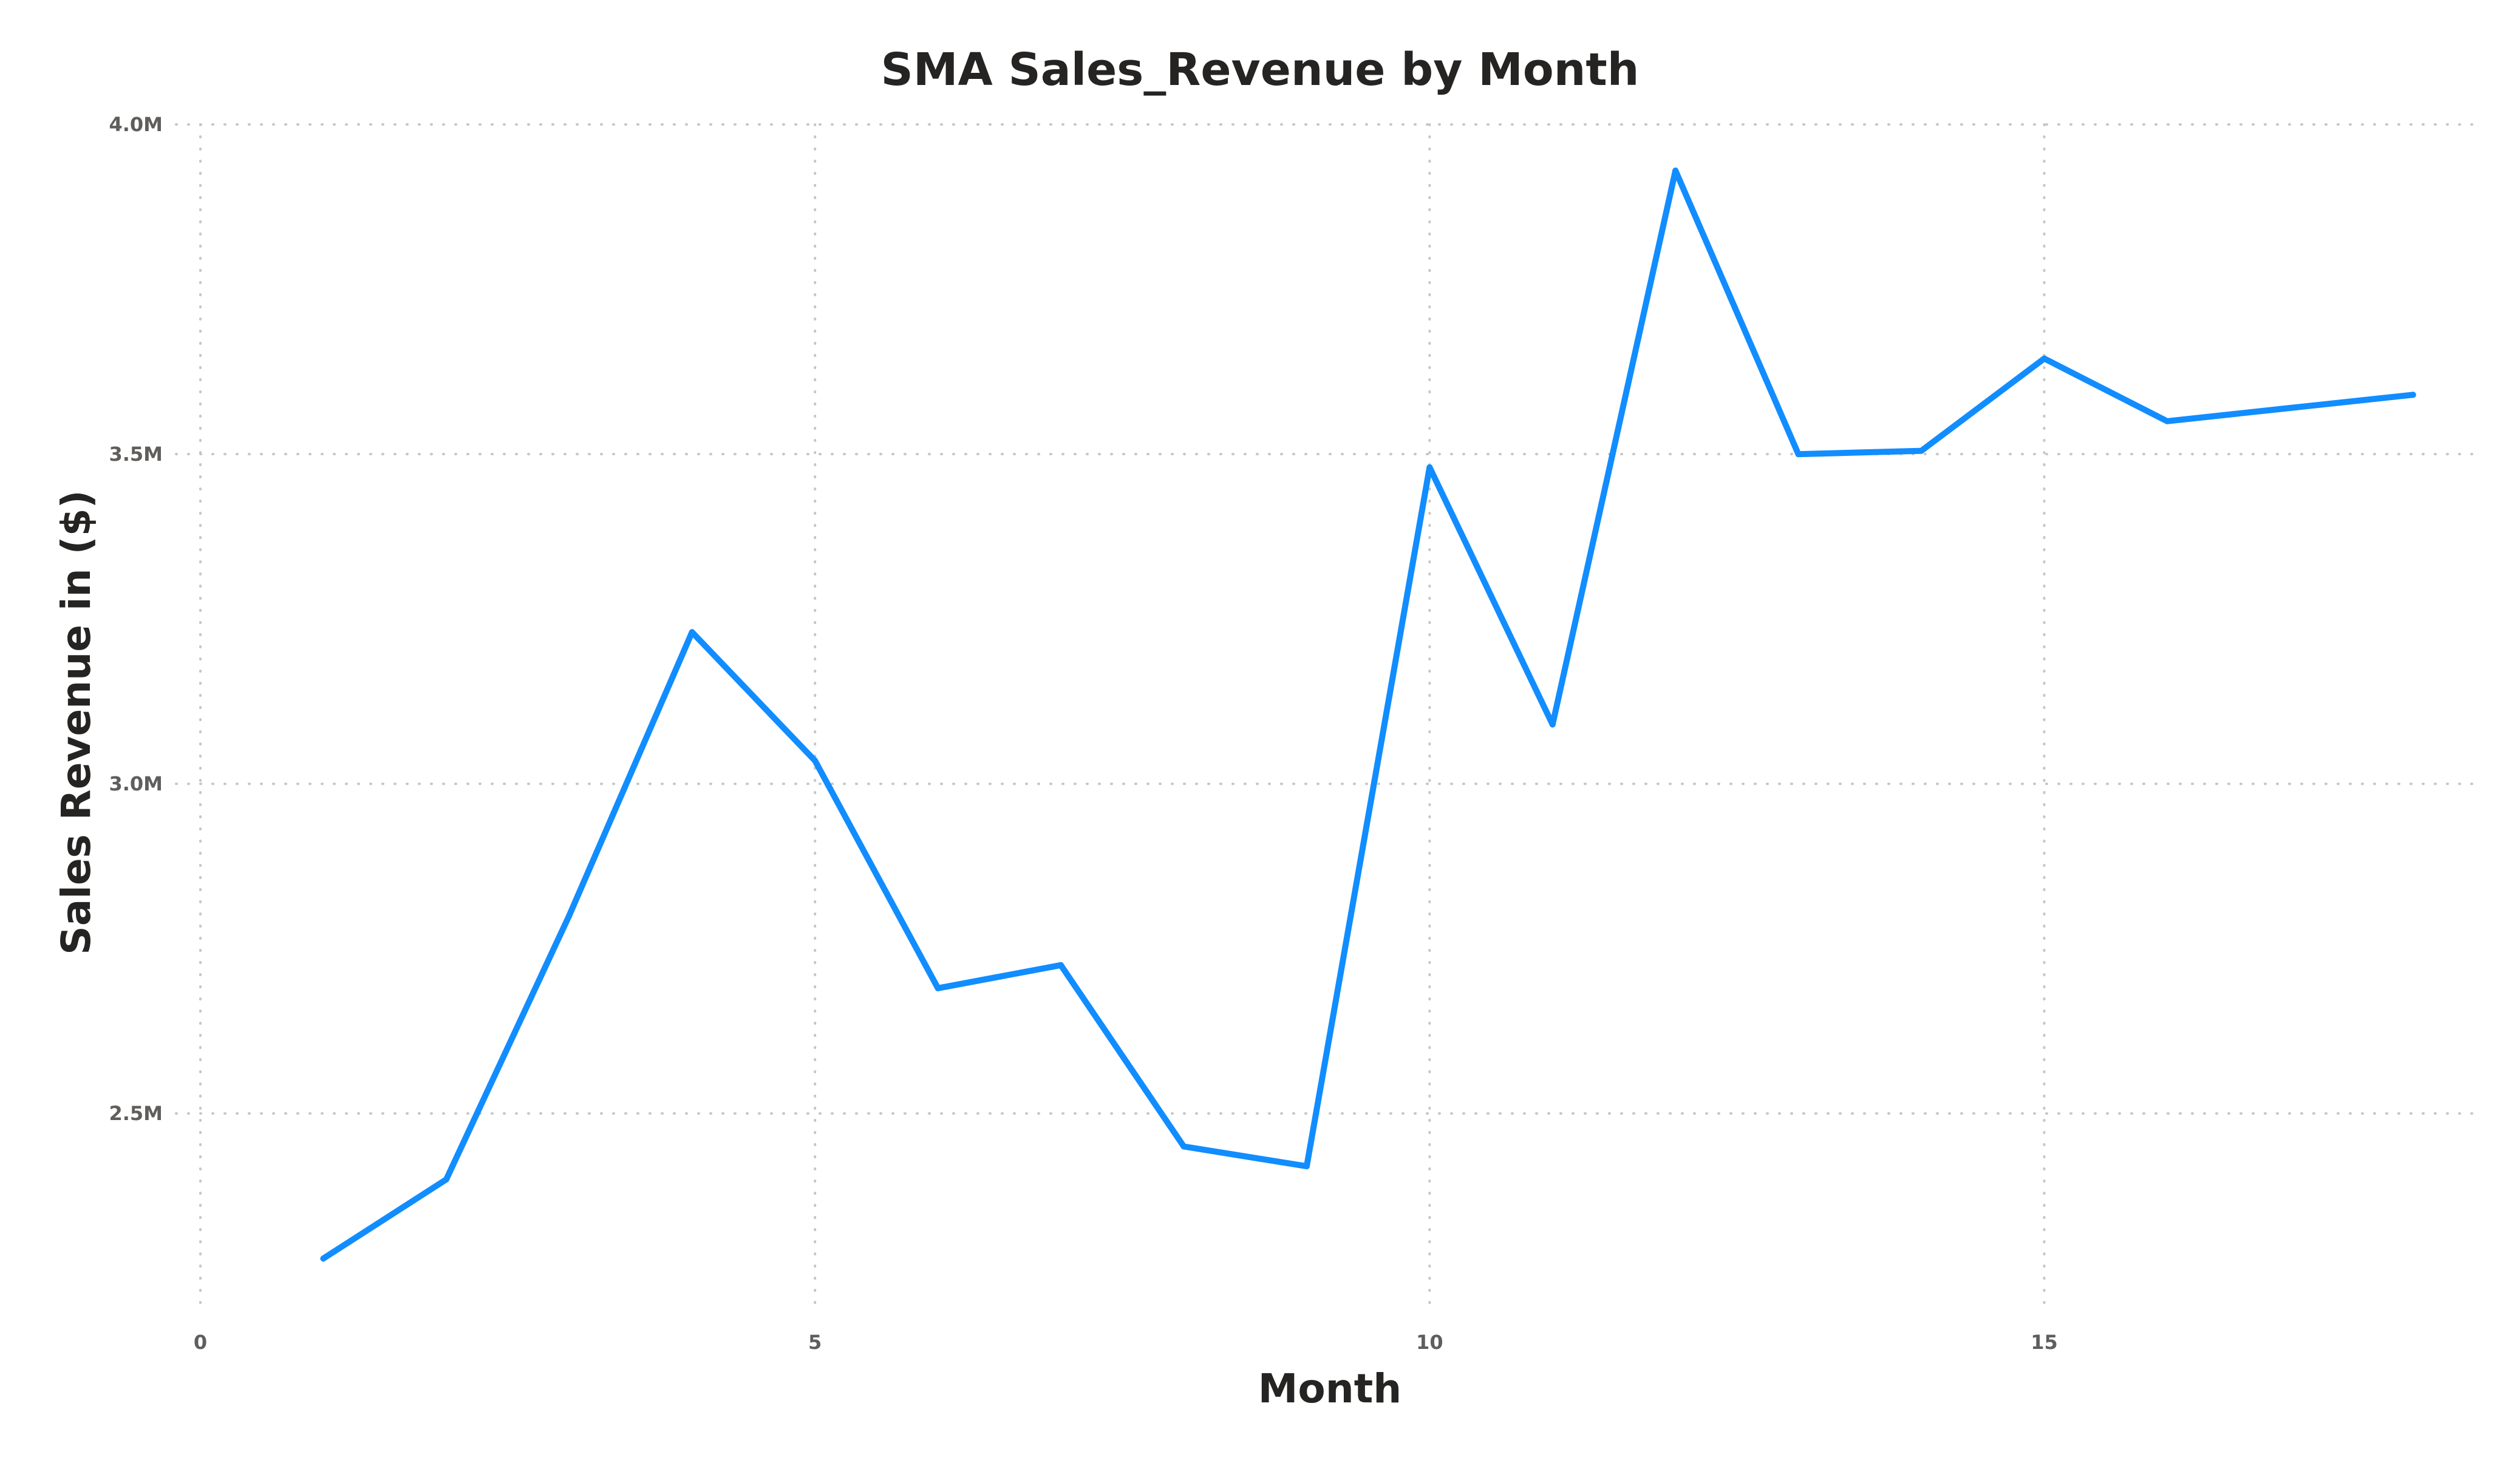 The width and height of the screenshot is (2520, 1457). What do you see at coordinates (76, 722) in the screenshot?
I see `y-axis-title: Sales Revenue in ($)` at bounding box center [76, 722].